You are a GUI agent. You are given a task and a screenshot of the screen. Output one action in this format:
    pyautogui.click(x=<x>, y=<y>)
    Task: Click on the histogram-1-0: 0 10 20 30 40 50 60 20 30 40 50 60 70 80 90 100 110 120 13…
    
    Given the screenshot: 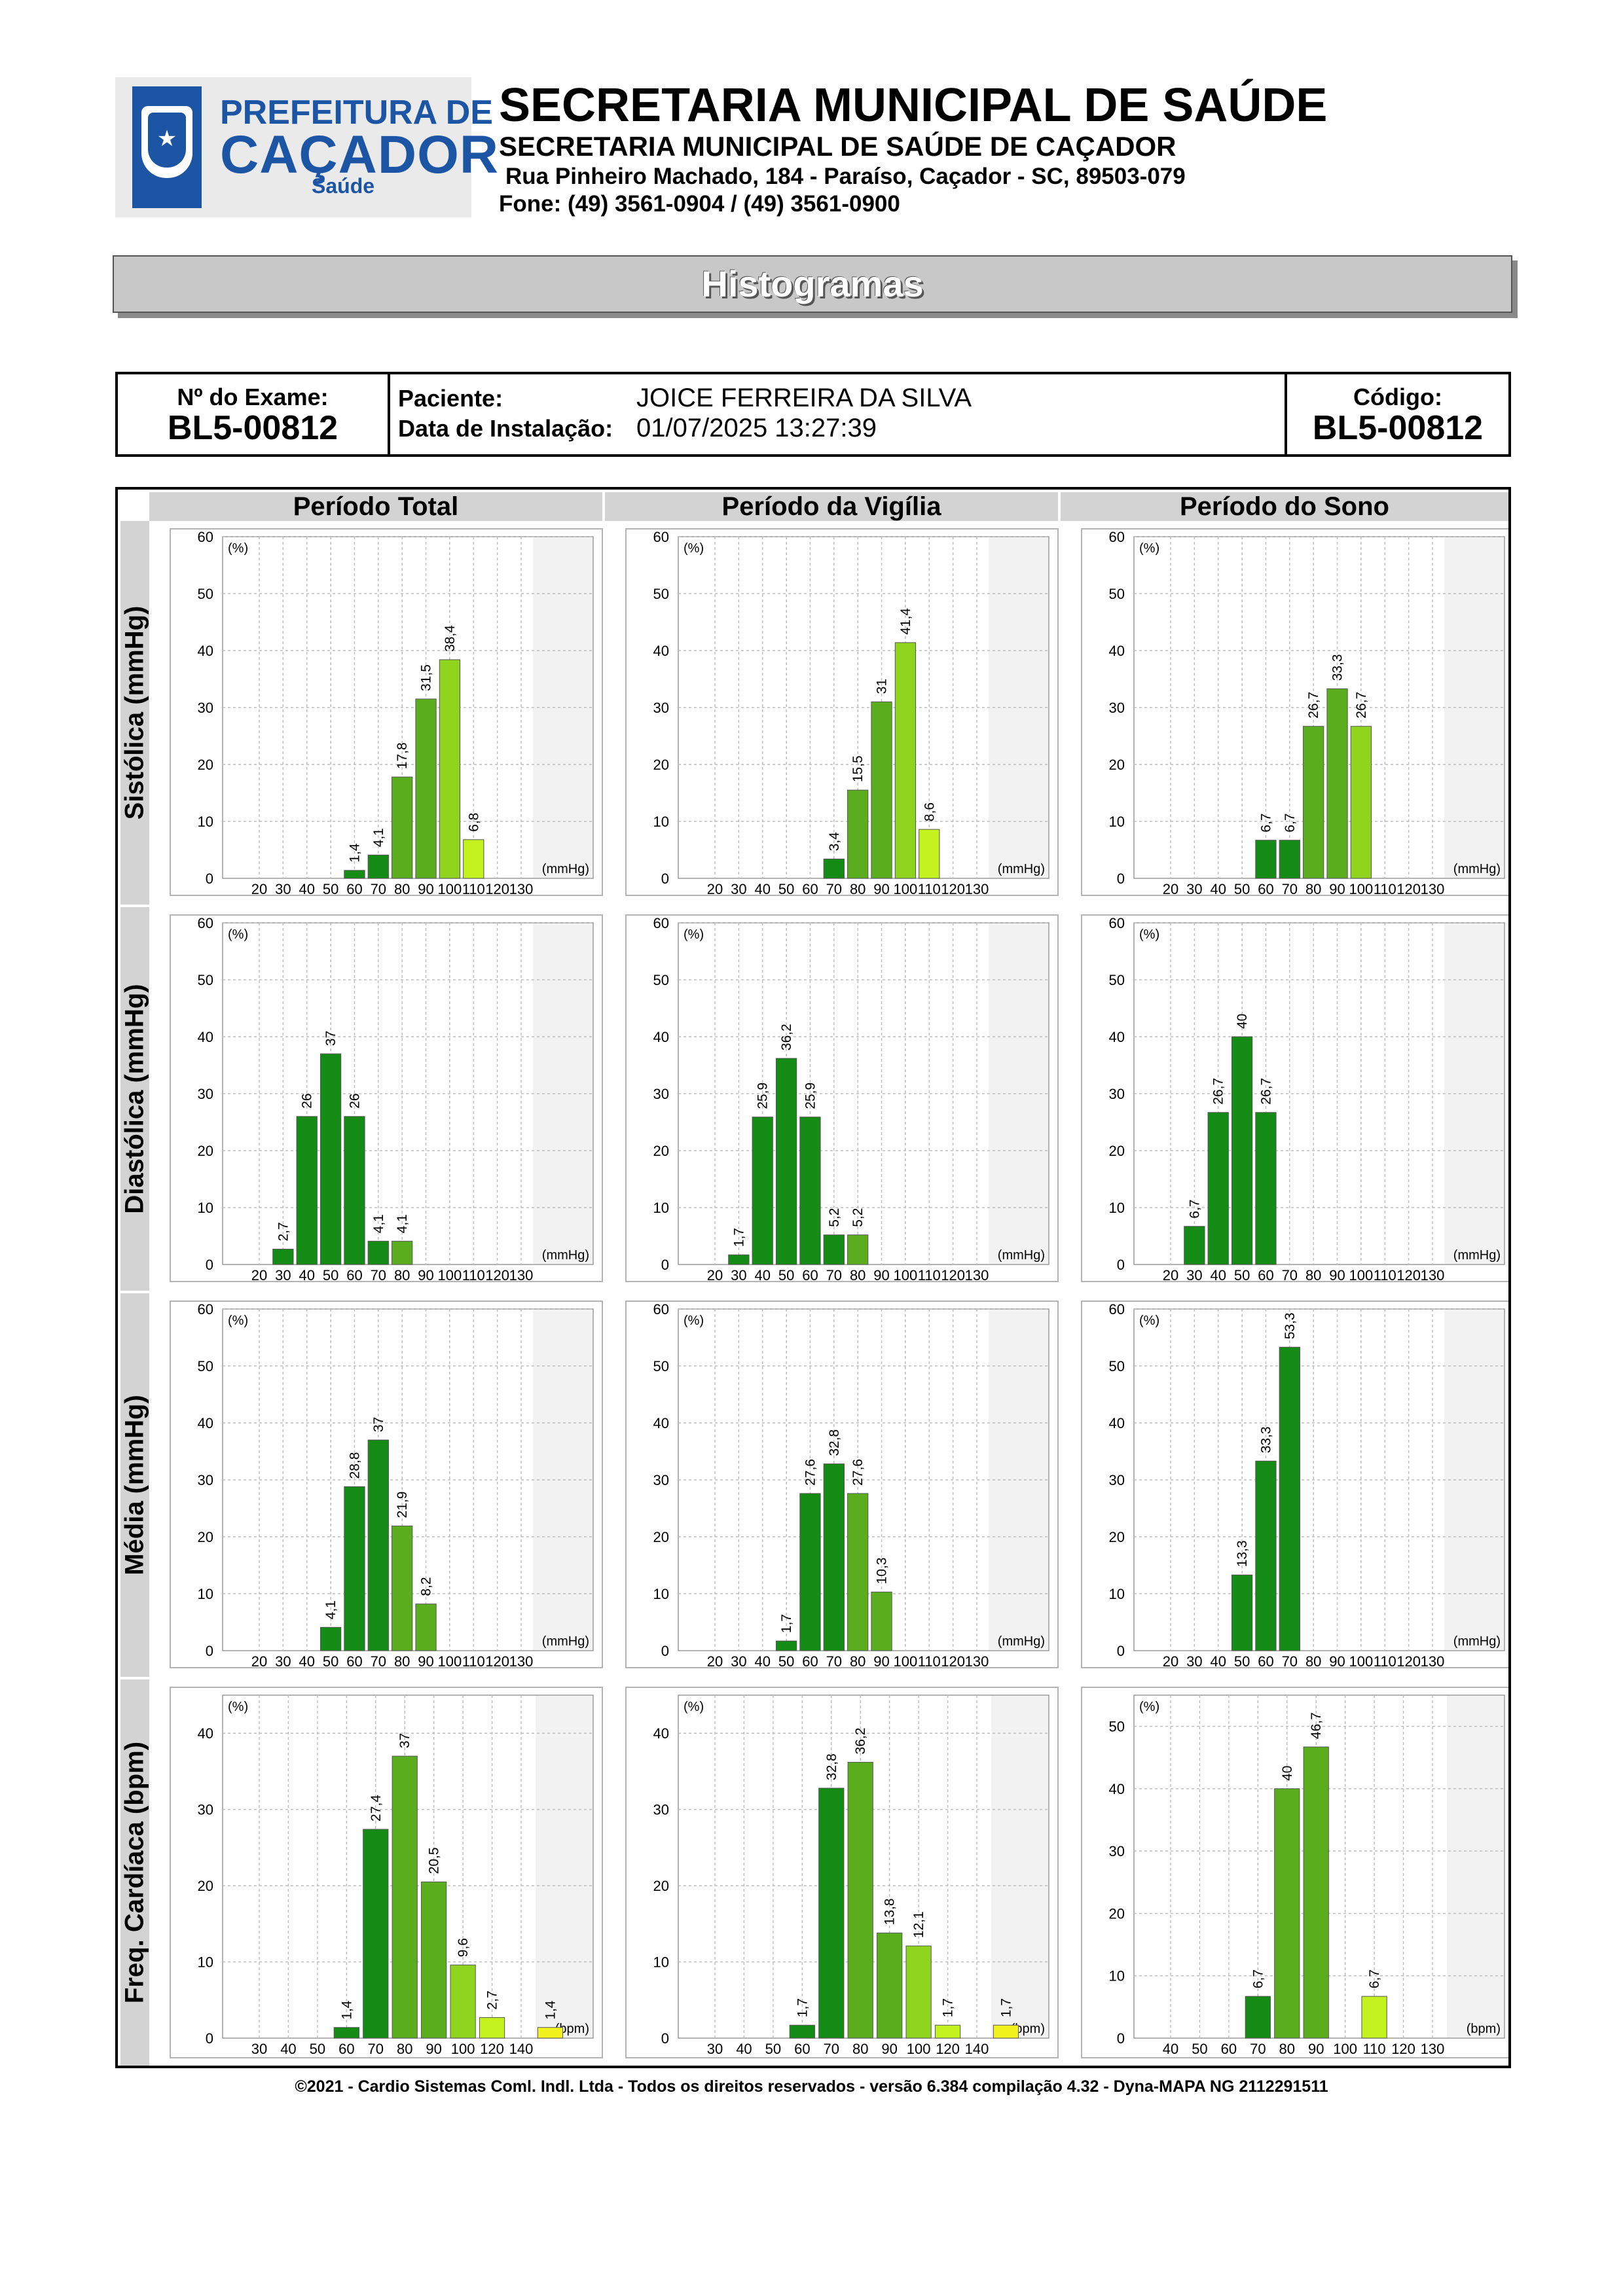 What is the action you would take?
    pyautogui.click(x=386, y=1098)
    